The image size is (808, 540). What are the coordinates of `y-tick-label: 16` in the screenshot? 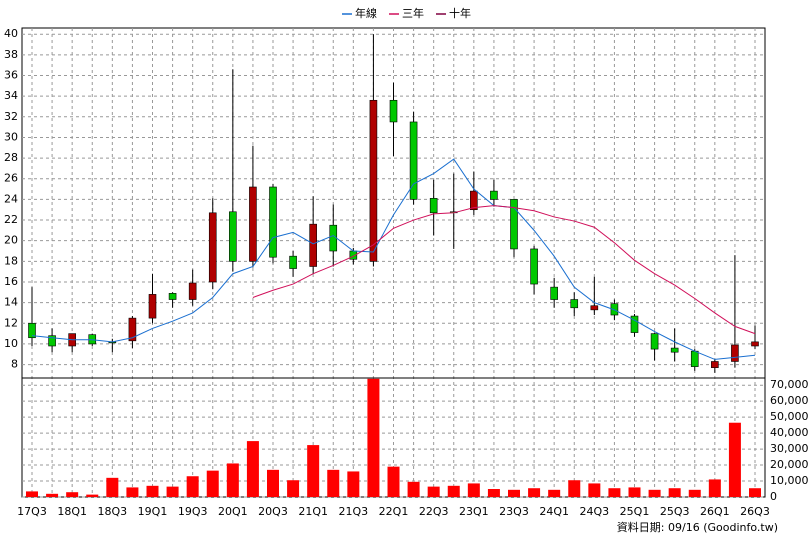 It's located at (11, 281).